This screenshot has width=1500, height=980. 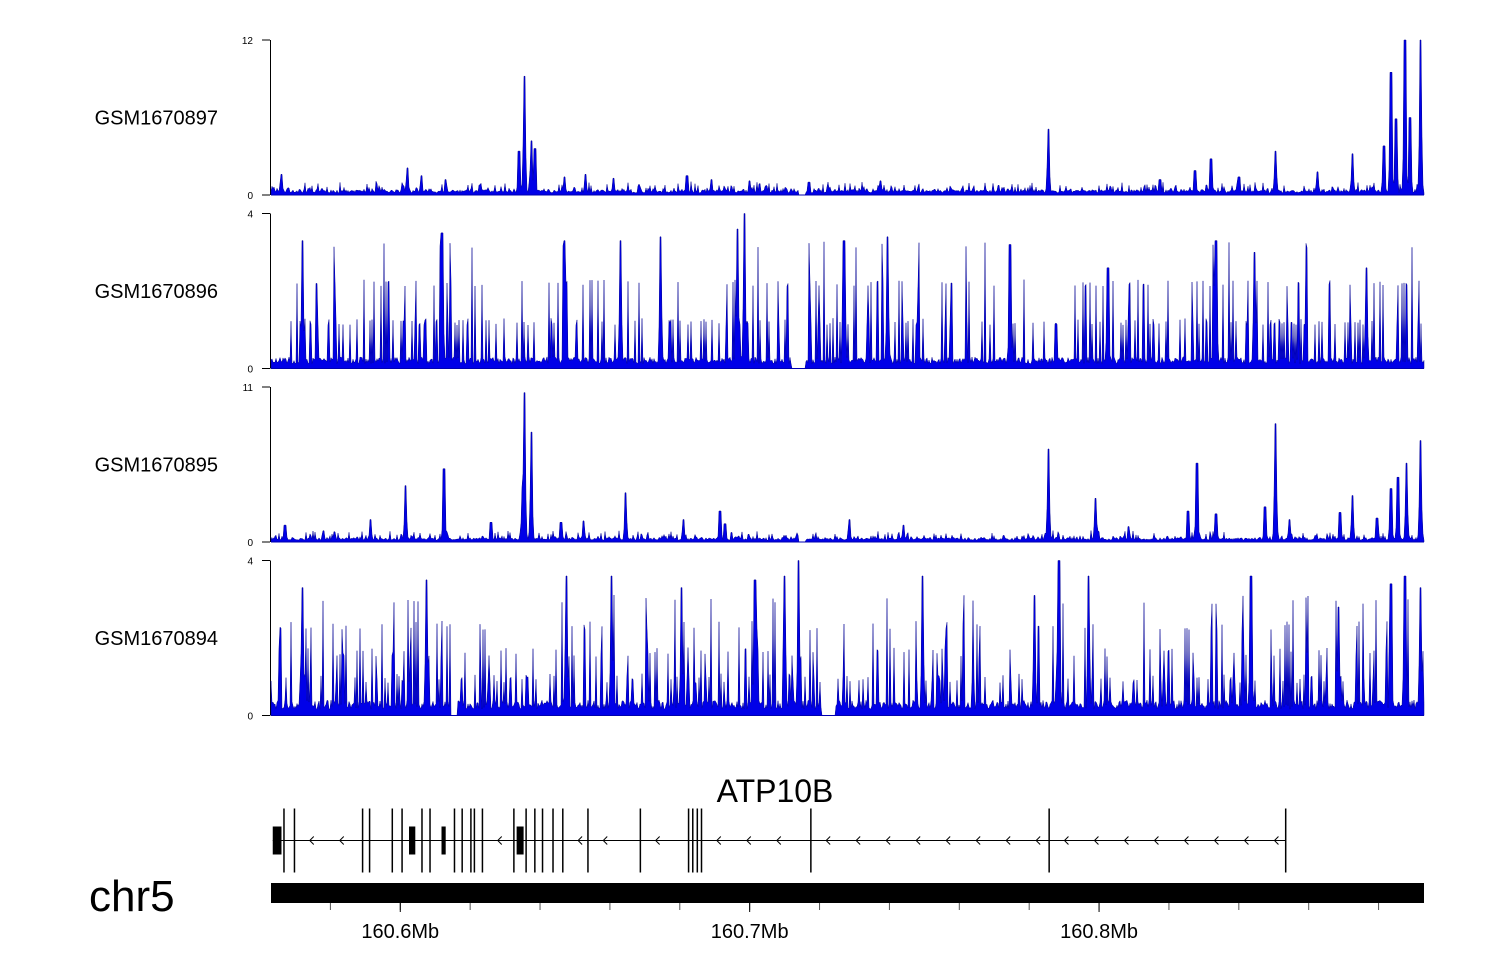 I want to click on gene-track: ATP10B, so click(x=779, y=823).